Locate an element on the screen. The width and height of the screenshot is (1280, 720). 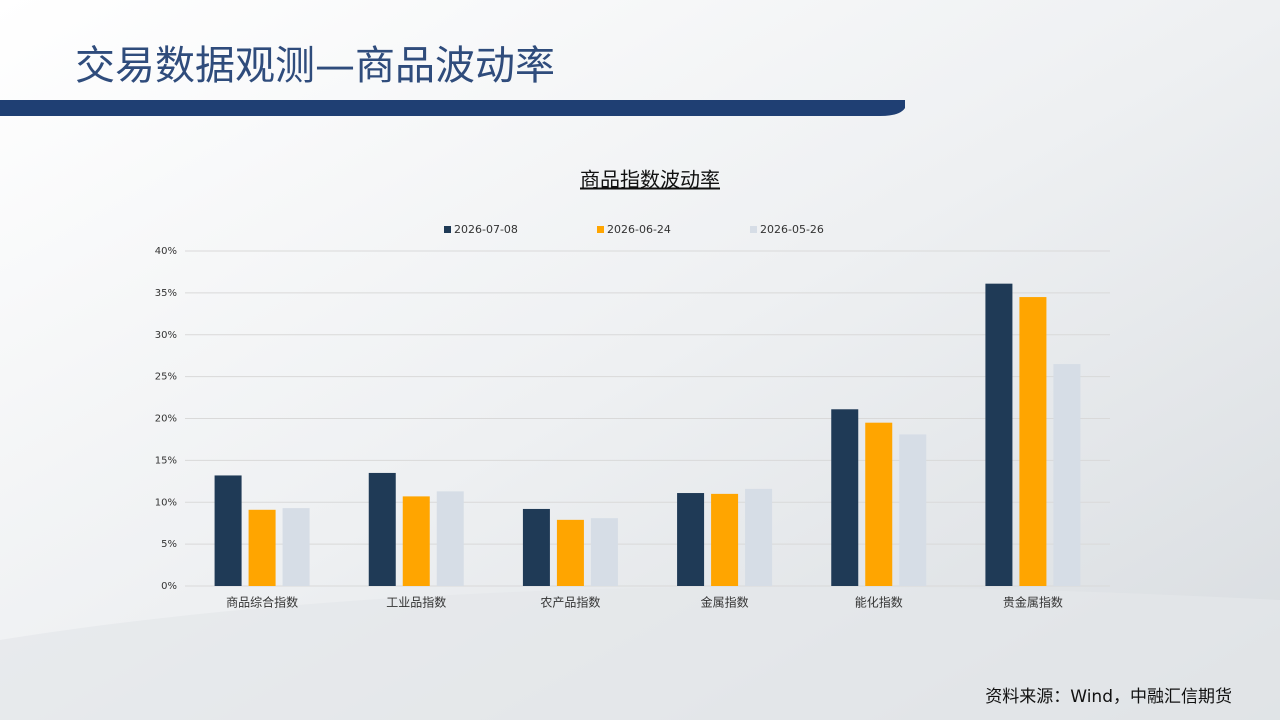
legend-label: 2026-07-08 is located at coordinates (486, 229).